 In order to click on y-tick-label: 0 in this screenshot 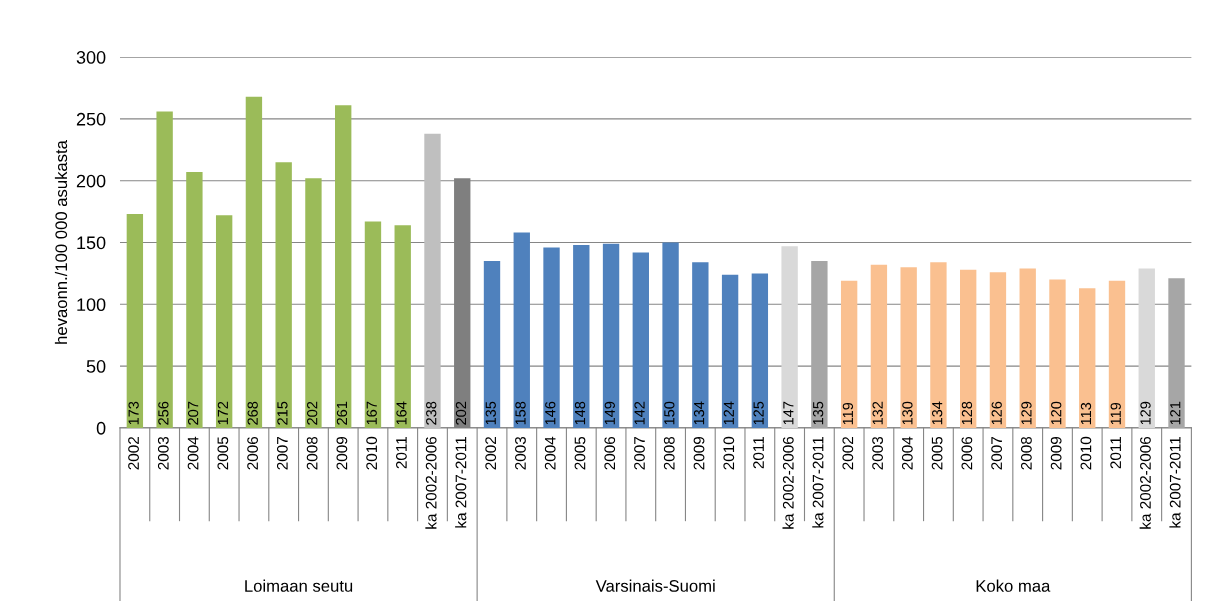, I will do `click(101, 428)`.